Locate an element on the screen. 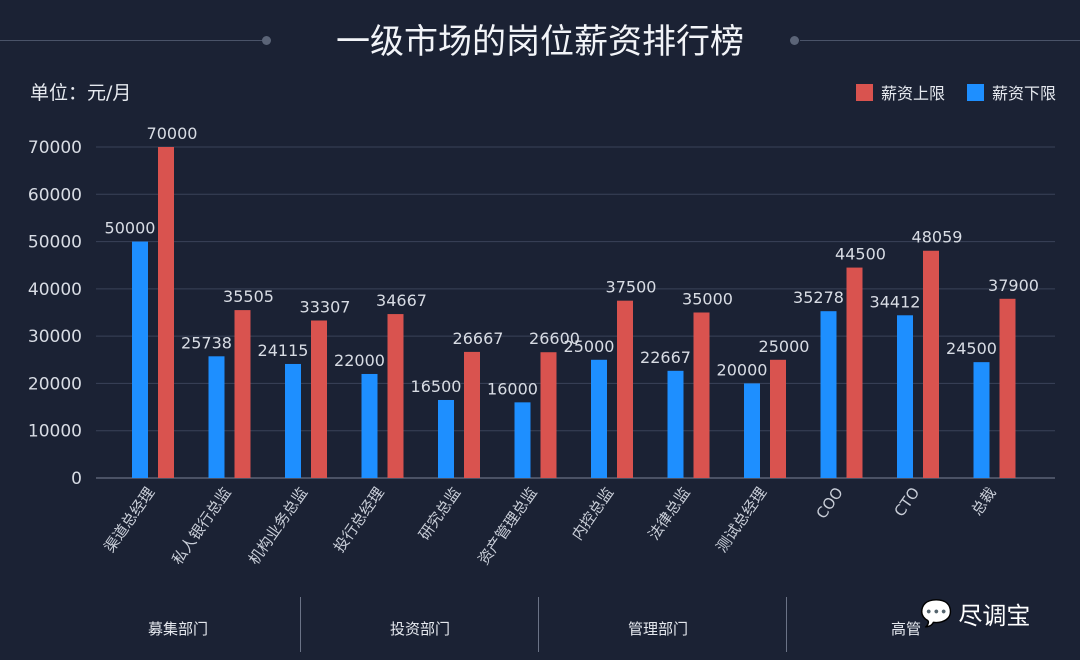 The width and height of the screenshot is (1080, 660). wechat-icon: 💬 is located at coordinates (936, 613).